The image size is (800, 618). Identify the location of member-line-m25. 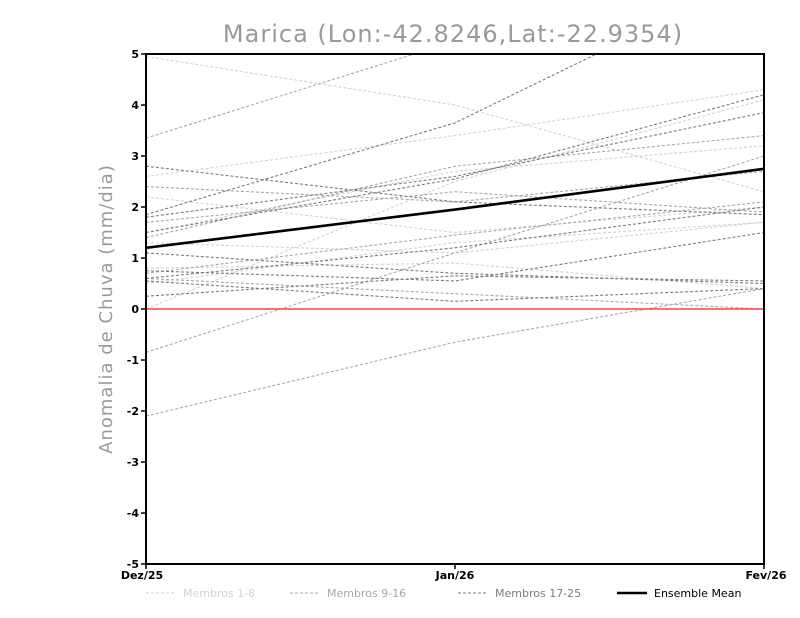
(455, 256).